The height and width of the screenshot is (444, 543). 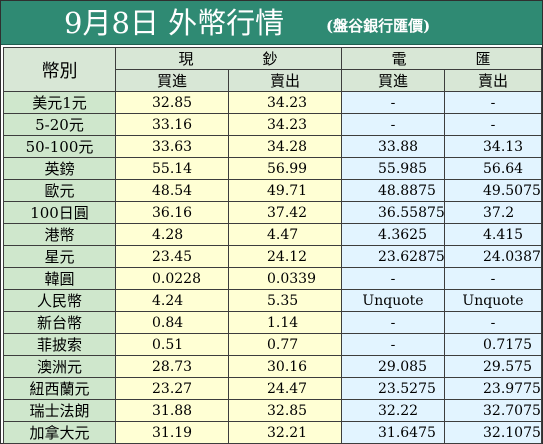 What do you see at coordinates (393, 432) in the screenshot?
I see `telegraphic-buy-cell: 31.6475` at bounding box center [393, 432].